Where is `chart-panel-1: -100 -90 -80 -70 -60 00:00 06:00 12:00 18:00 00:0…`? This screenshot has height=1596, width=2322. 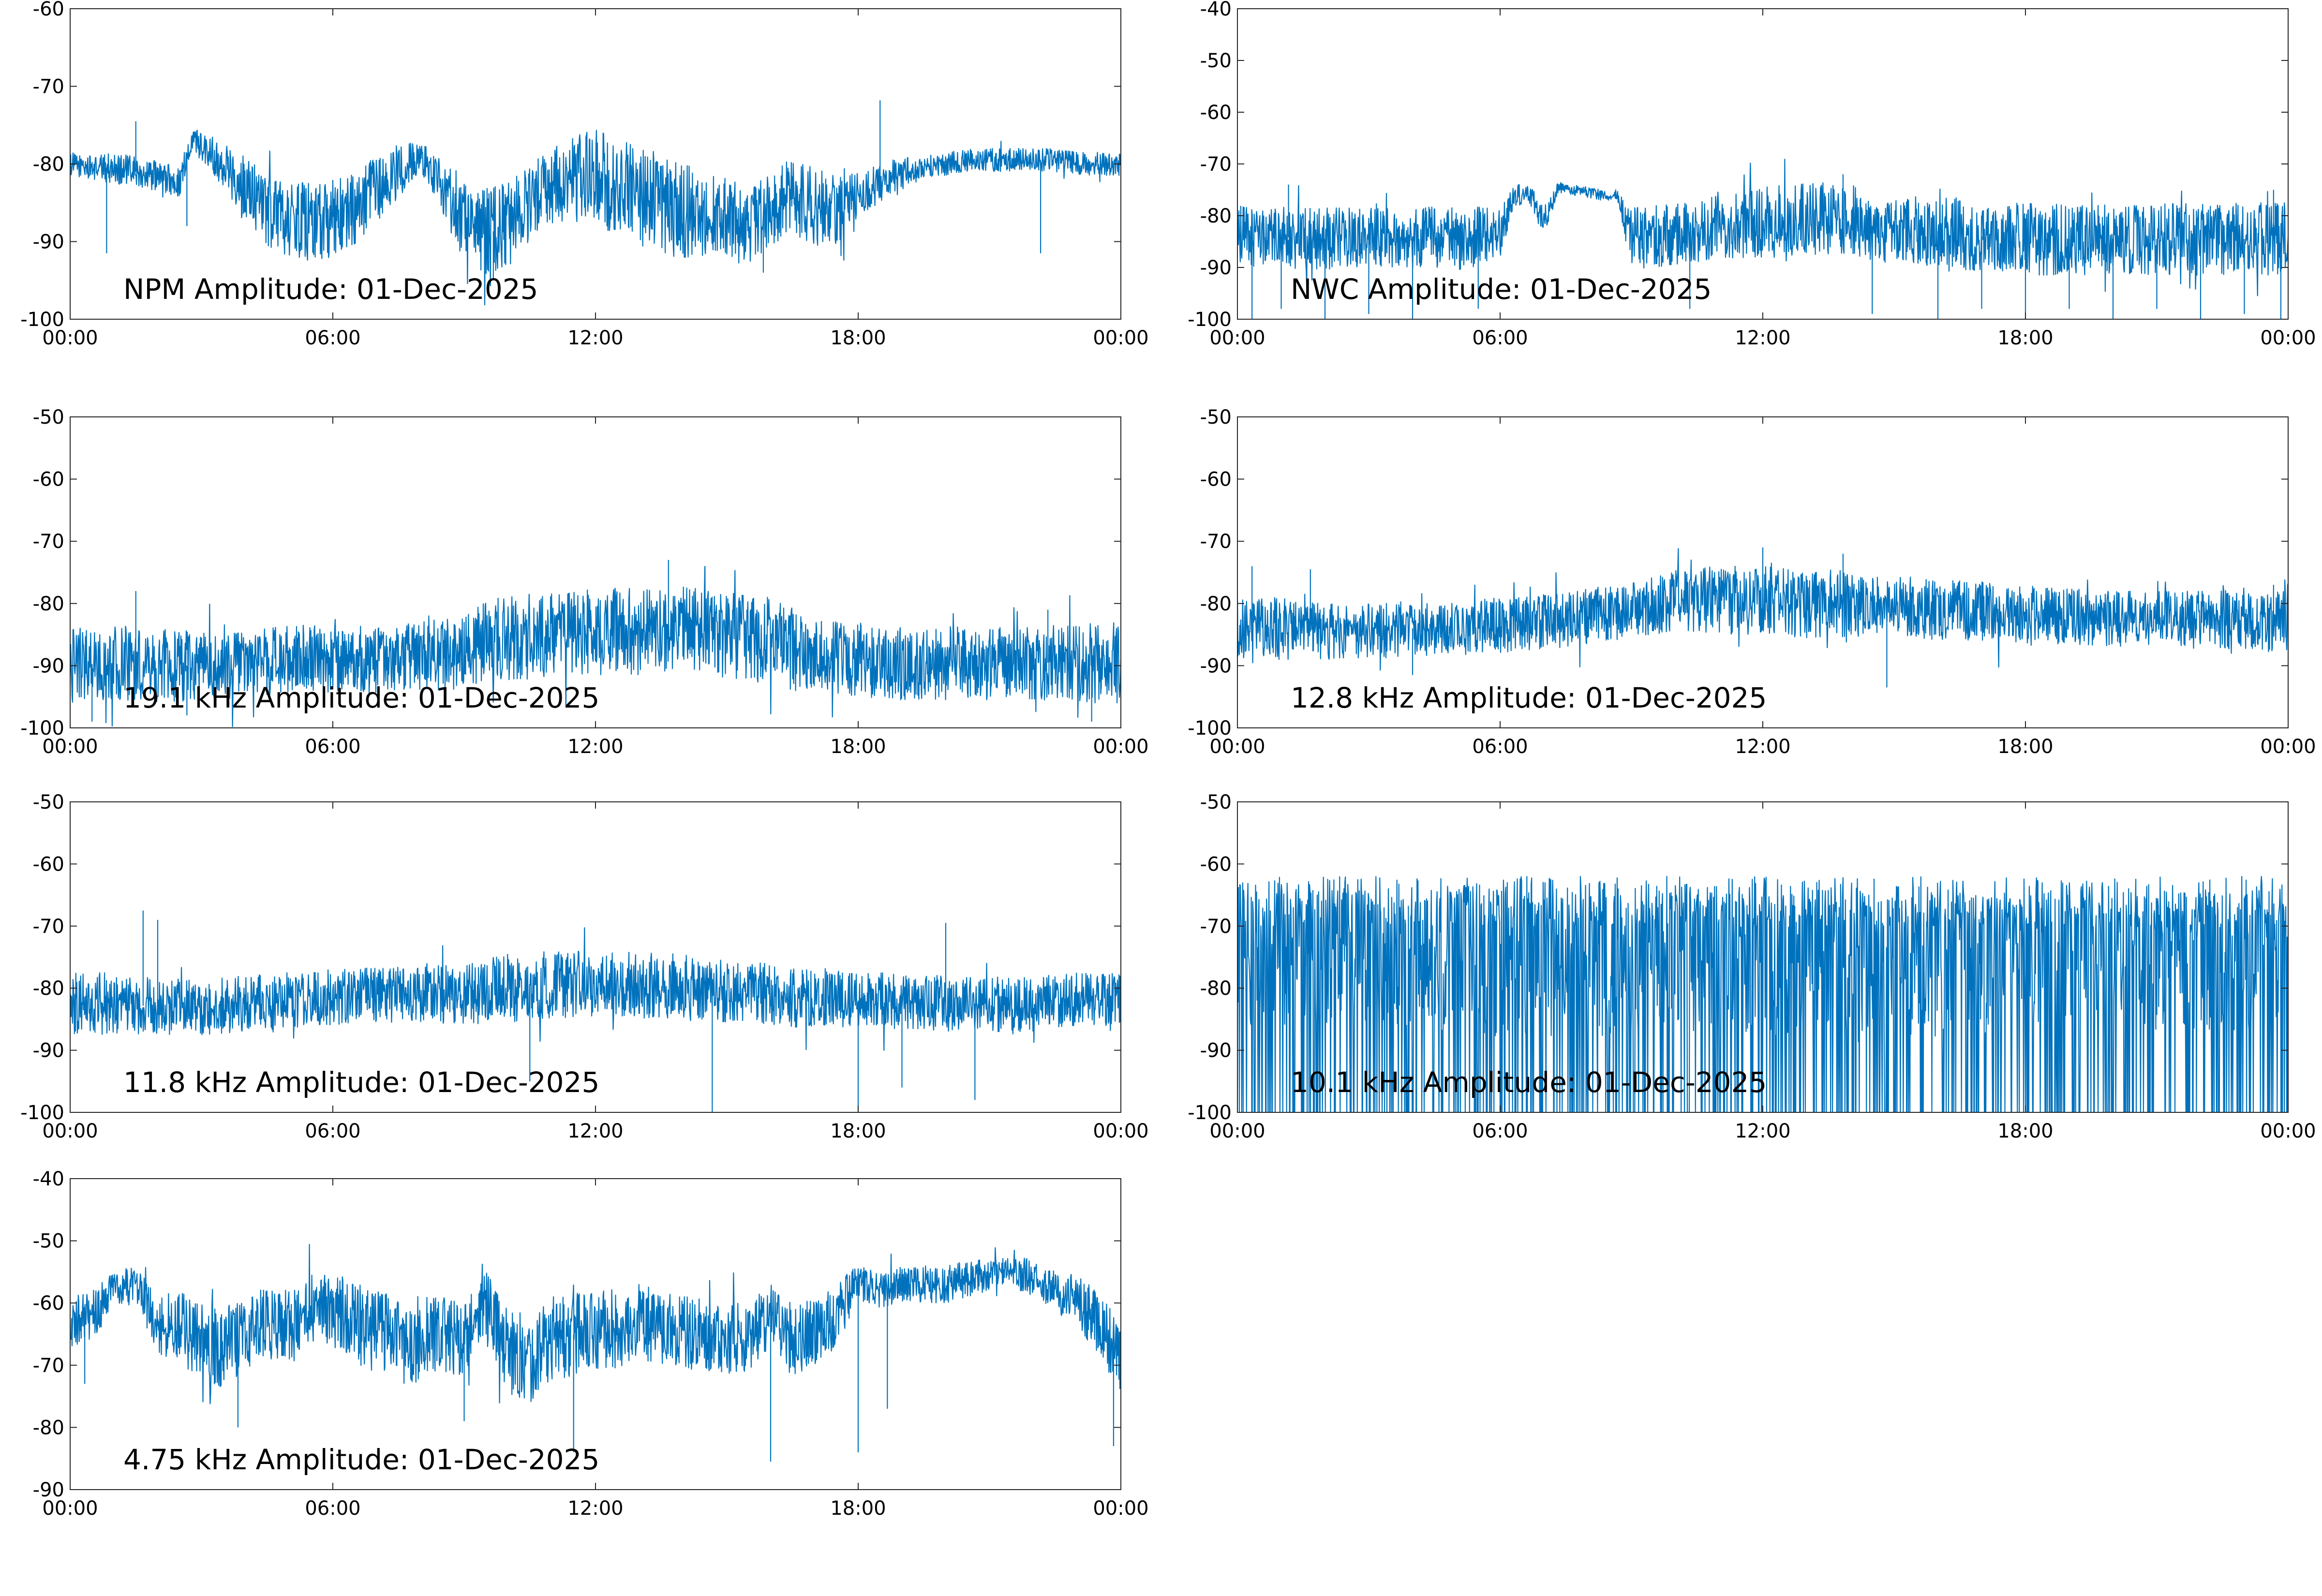
chart-panel-1: -100 -90 -80 -70 -60 00:00 06:00 12:00 18:00 00:0… is located at coordinates (584, 174).